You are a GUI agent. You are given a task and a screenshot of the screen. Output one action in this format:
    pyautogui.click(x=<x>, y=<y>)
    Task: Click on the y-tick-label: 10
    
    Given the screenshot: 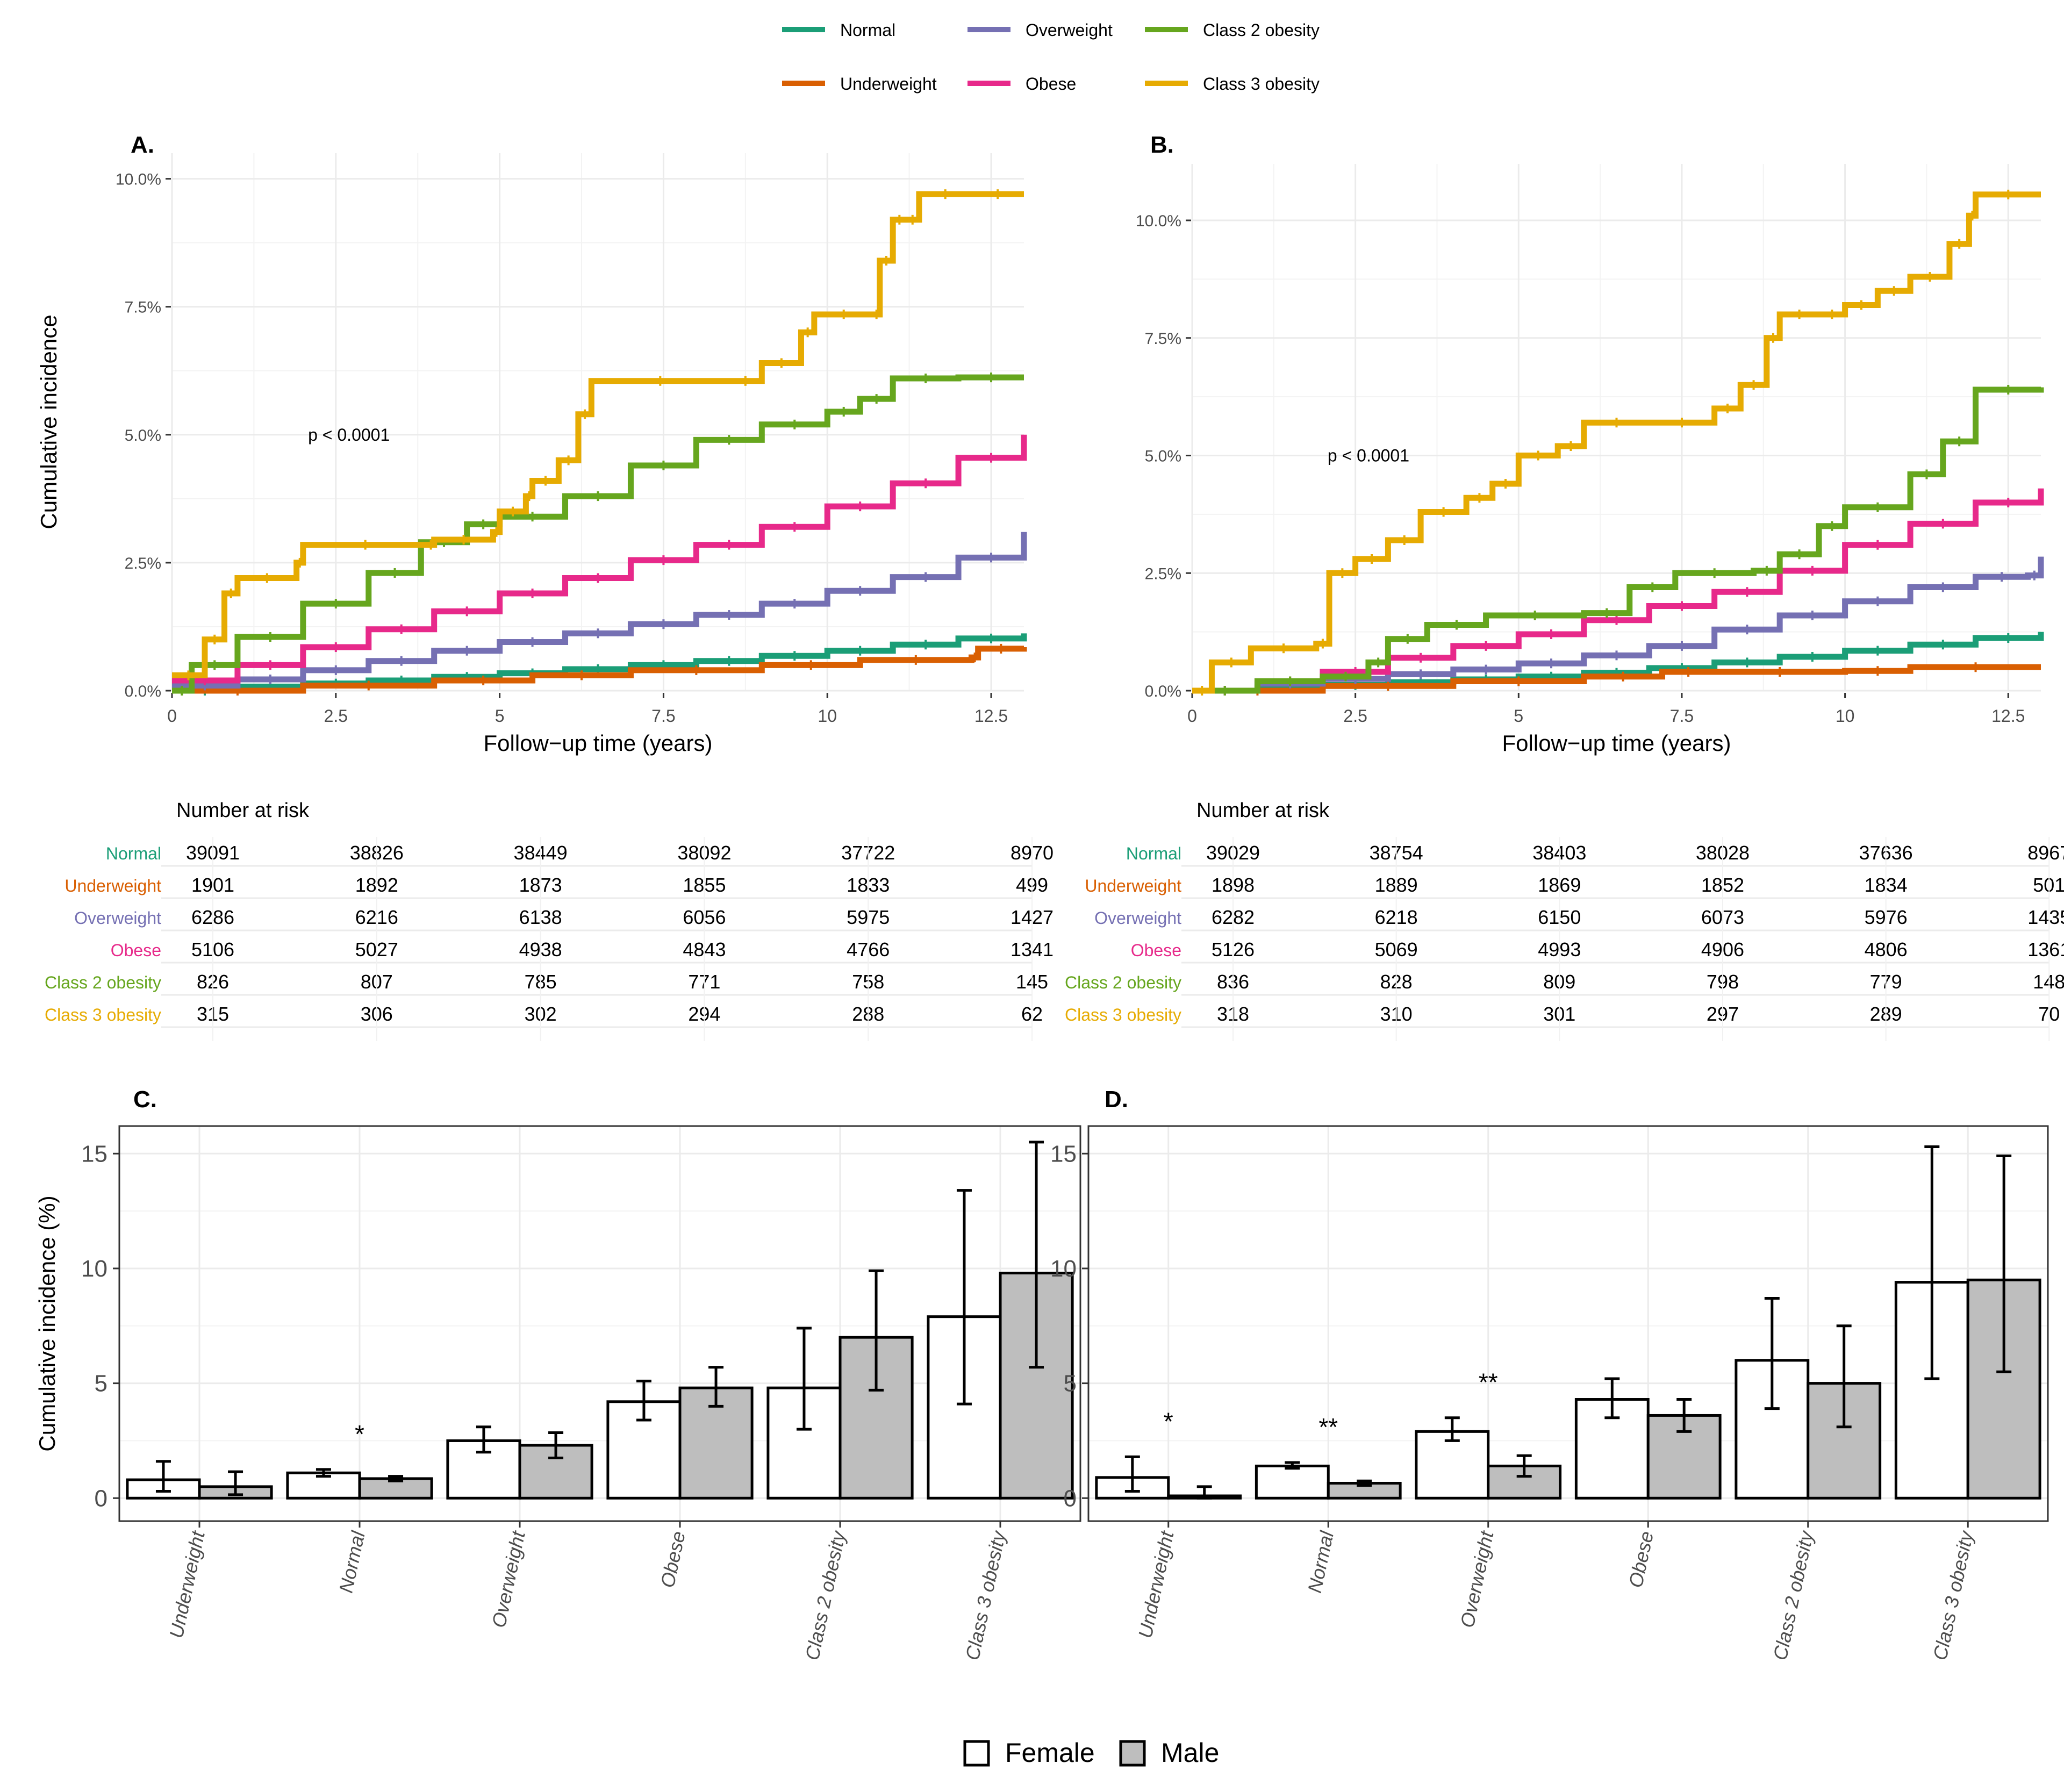 What is the action you would take?
    pyautogui.click(x=1063, y=1269)
    